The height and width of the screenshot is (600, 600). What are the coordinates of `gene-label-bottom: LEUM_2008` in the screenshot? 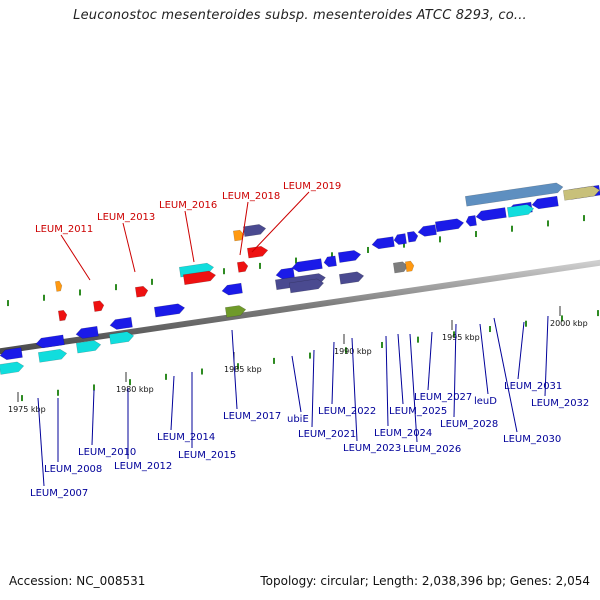 It's located at (73, 469).